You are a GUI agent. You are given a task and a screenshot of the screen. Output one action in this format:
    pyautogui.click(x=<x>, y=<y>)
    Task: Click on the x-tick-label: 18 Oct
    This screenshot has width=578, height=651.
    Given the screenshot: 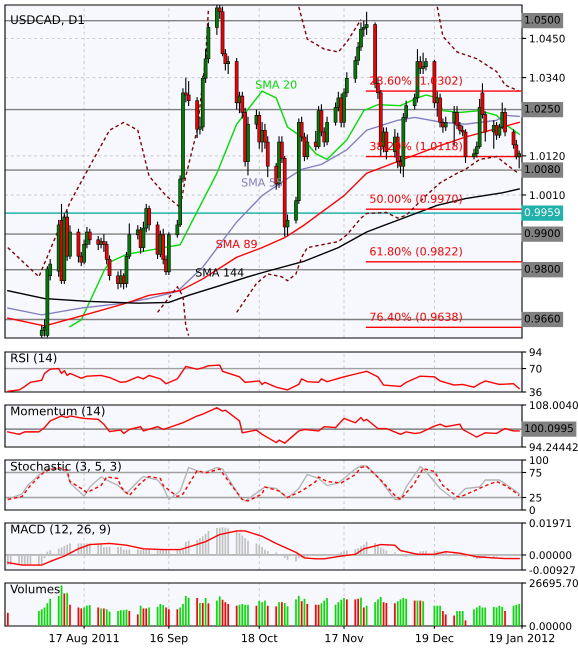 What is the action you would take?
    pyautogui.click(x=260, y=638)
    